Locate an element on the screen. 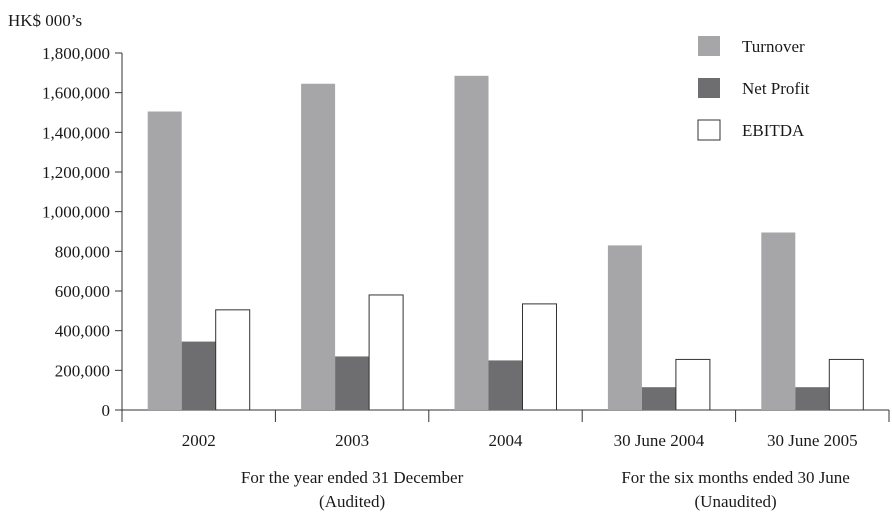 The image size is (892, 514). x-tick-label: 2004 is located at coordinates (506, 440).